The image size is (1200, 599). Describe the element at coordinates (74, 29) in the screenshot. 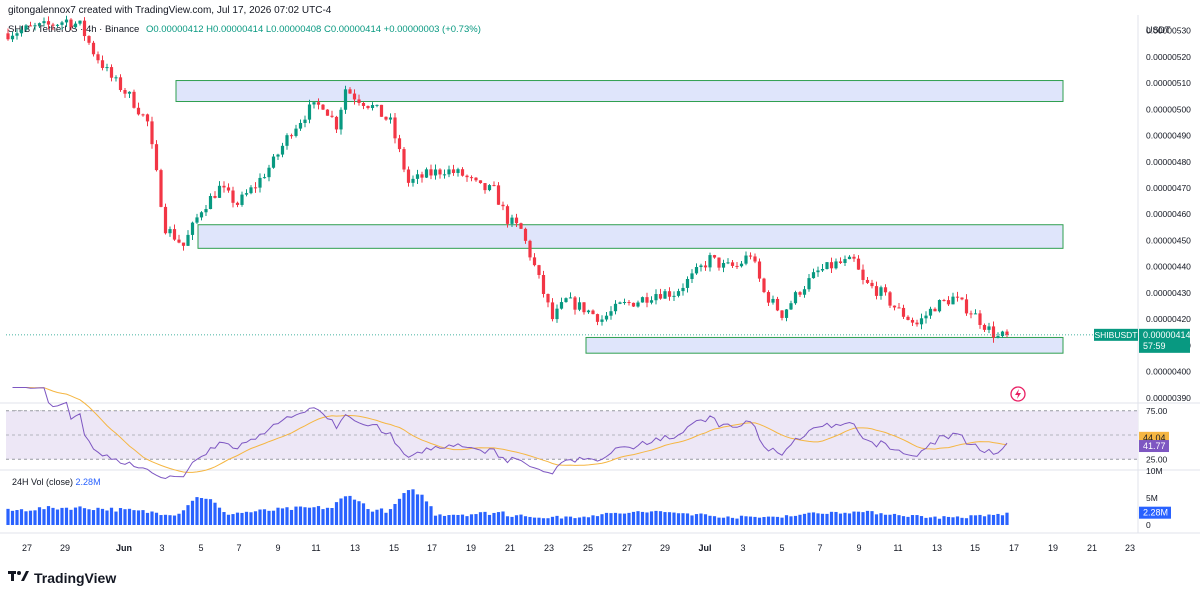

I see `symbol-name: SHIB / TetherUS · 4h · Binance` at that location.